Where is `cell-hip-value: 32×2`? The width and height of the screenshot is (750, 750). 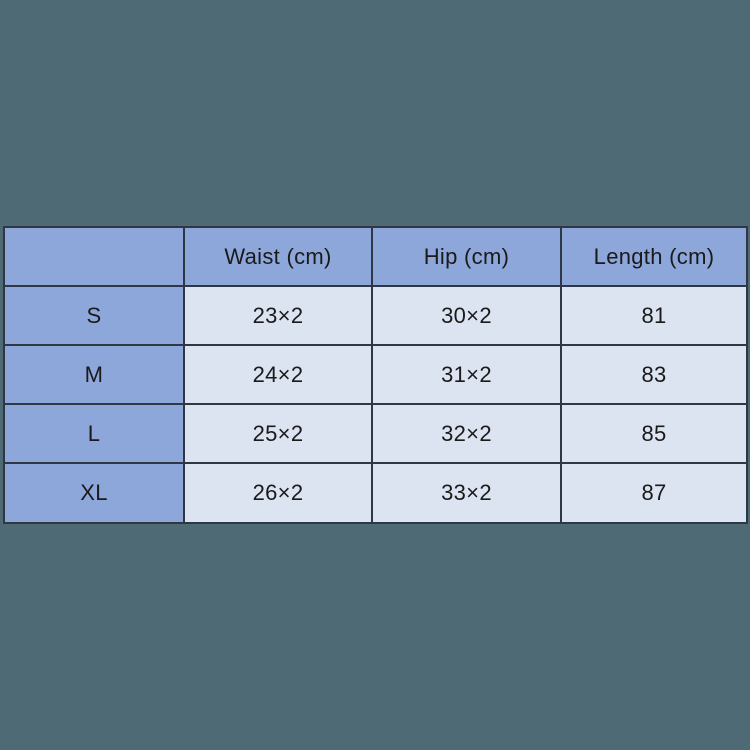 cell-hip-value: 32×2 is located at coordinates (466, 433).